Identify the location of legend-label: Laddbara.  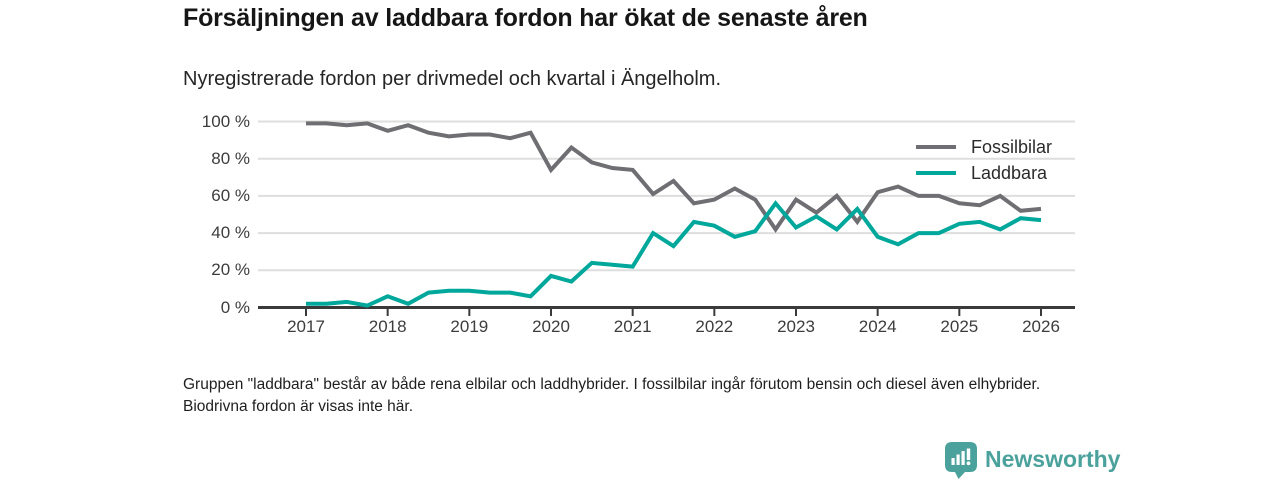
(1009, 172).